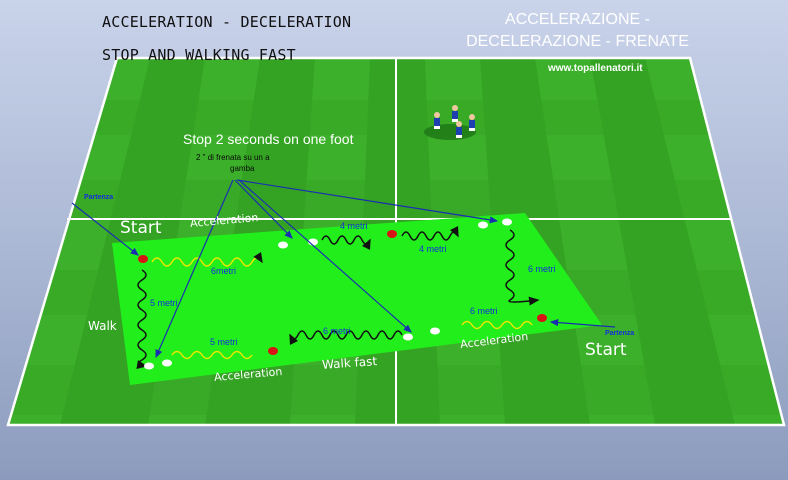 Image resolution: width=788 pixels, height=480 pixels. I want to click on players-group, so click(450, 122).